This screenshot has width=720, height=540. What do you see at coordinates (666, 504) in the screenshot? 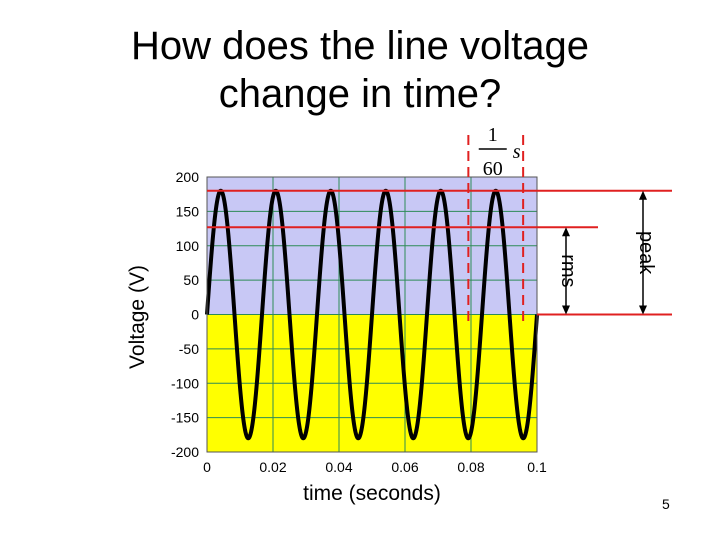
I see `page-number: 5` at bounding box center [666, 504].